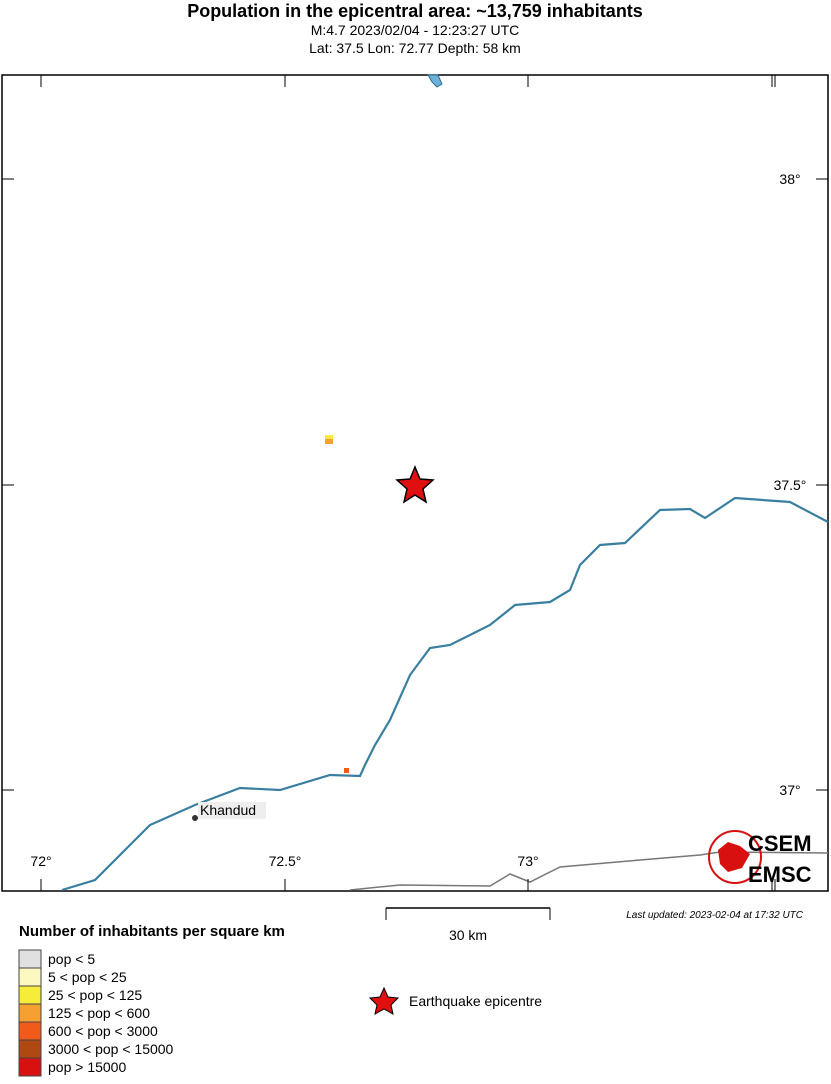 The height and width of the screenshot is (1084, 831). I want to click on legend-label: 125 < pop < 600, so click(99, 1013).